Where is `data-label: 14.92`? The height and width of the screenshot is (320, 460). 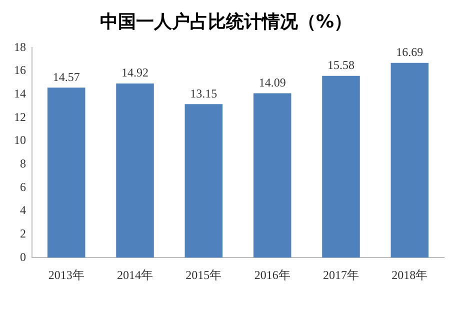
data-label: 14.92 is located at coordinates (135, 73).